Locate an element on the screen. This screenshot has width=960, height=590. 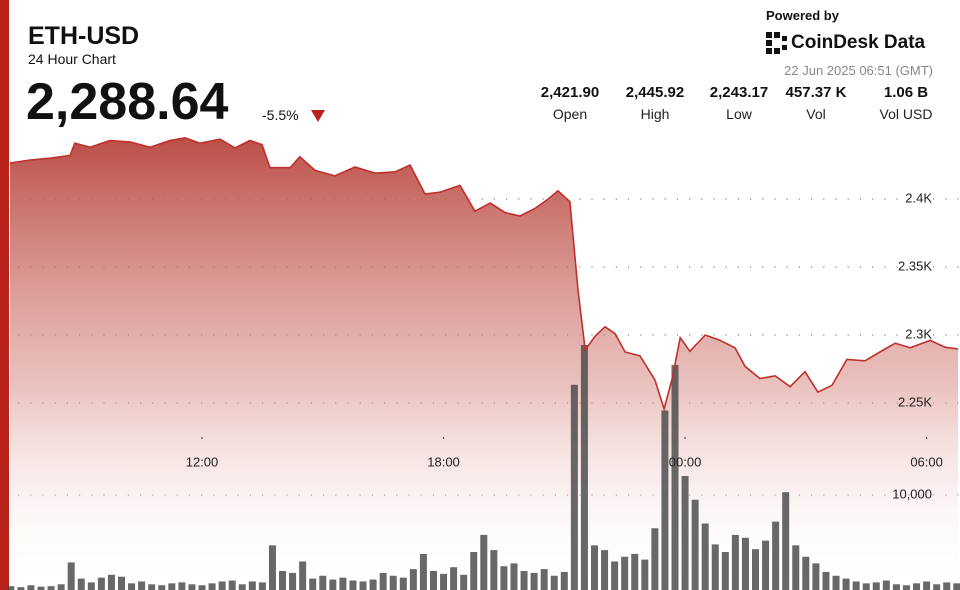
change: -5.5% is located at coordinates (280, 115).